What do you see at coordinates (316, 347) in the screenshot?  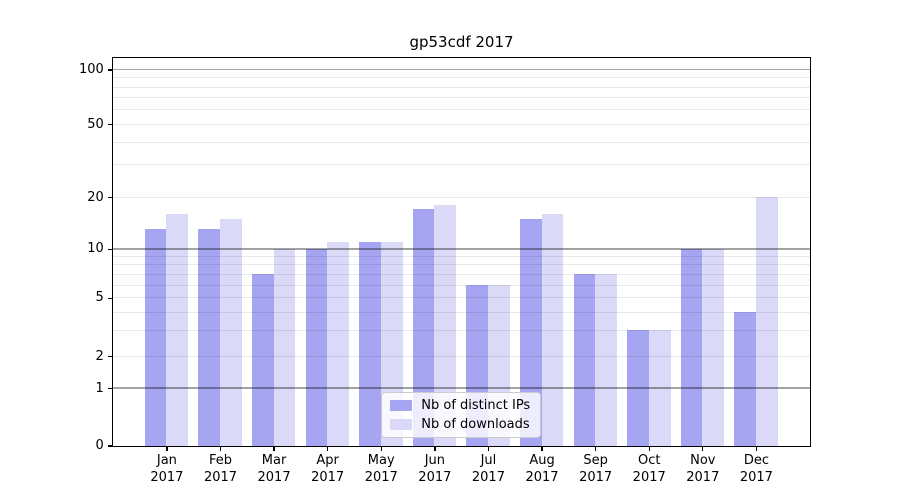 I see `bar-distinct-ips-apr` at bounding box center [316, 347].